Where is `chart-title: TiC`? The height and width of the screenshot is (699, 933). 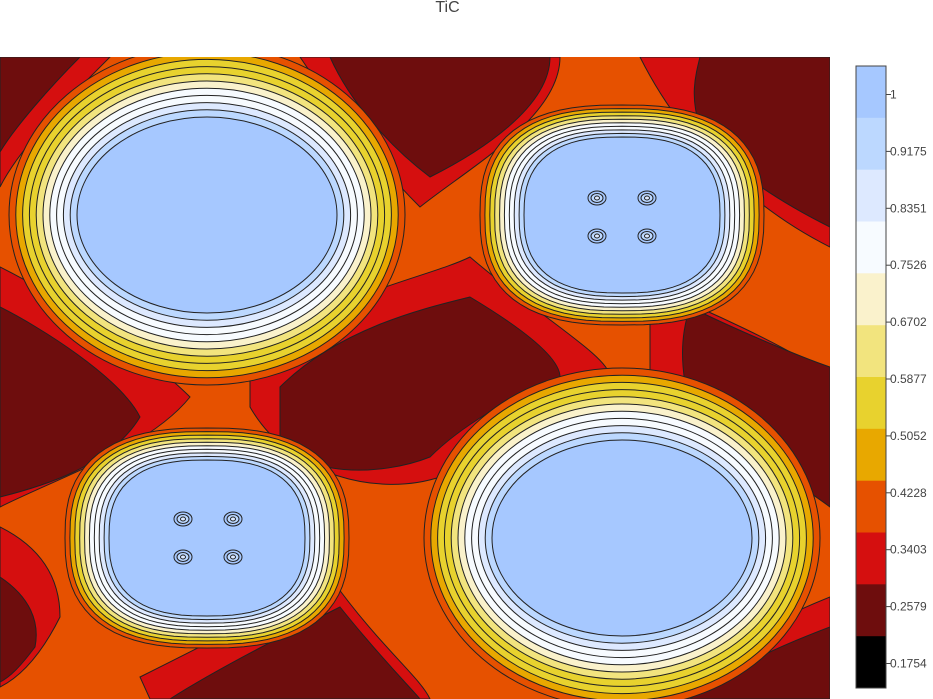
chart-title: TiC is located at coordinates (447, 8).